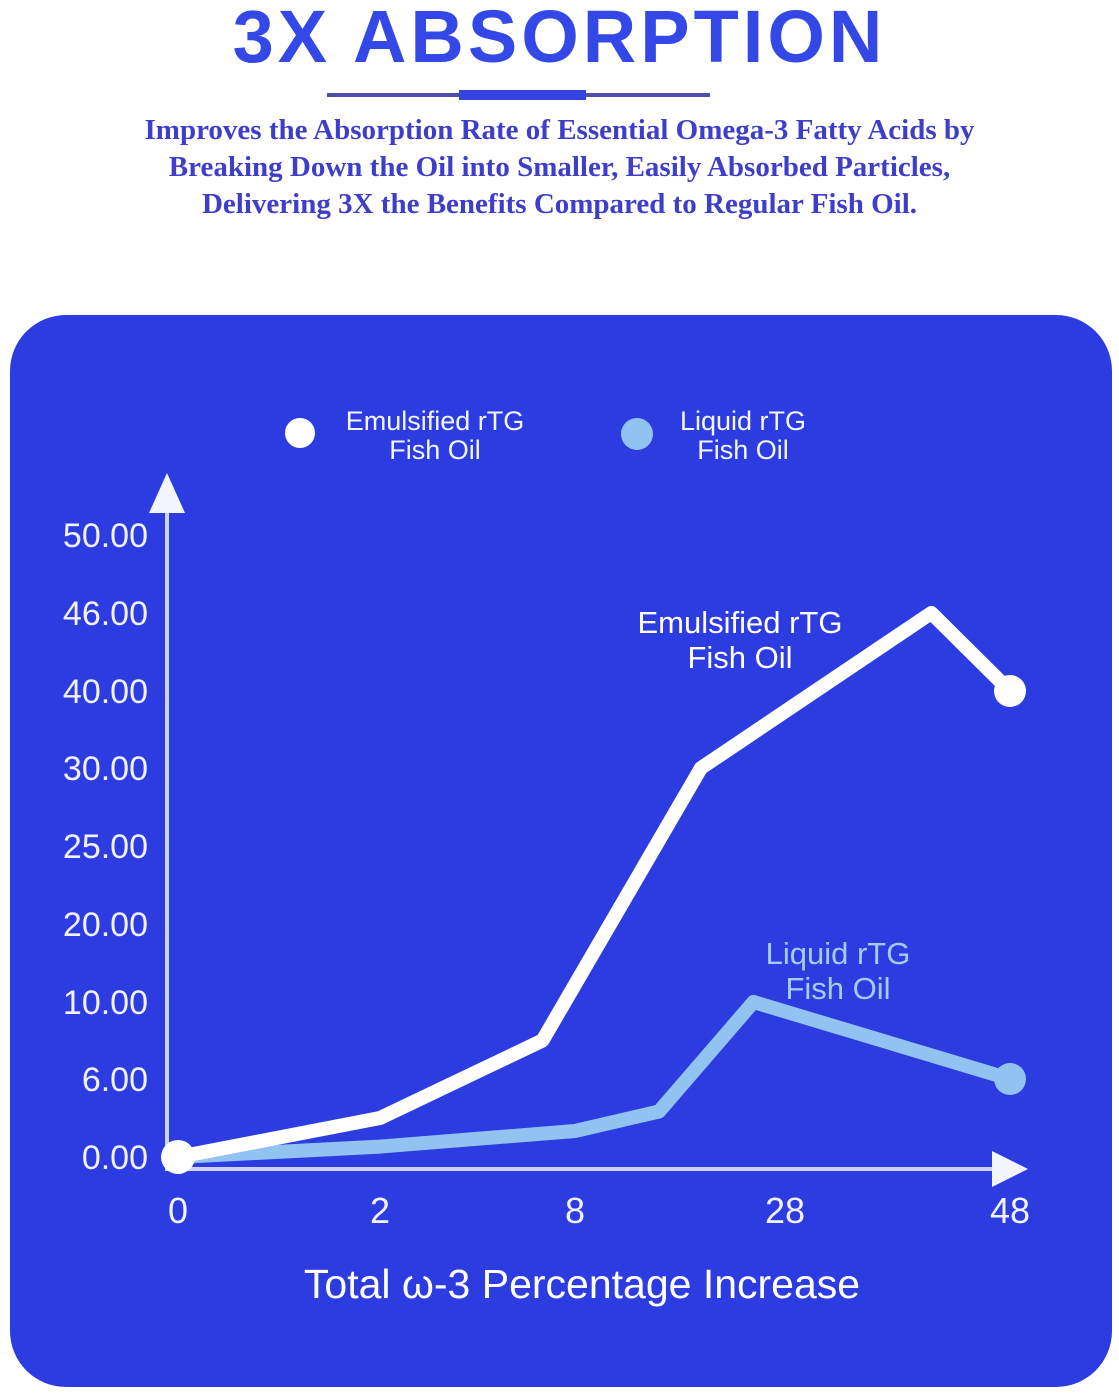 The height and width of the screenshot is (1395, 1119). I want to click on y-tick-label: 30.00, so click(105, 769).